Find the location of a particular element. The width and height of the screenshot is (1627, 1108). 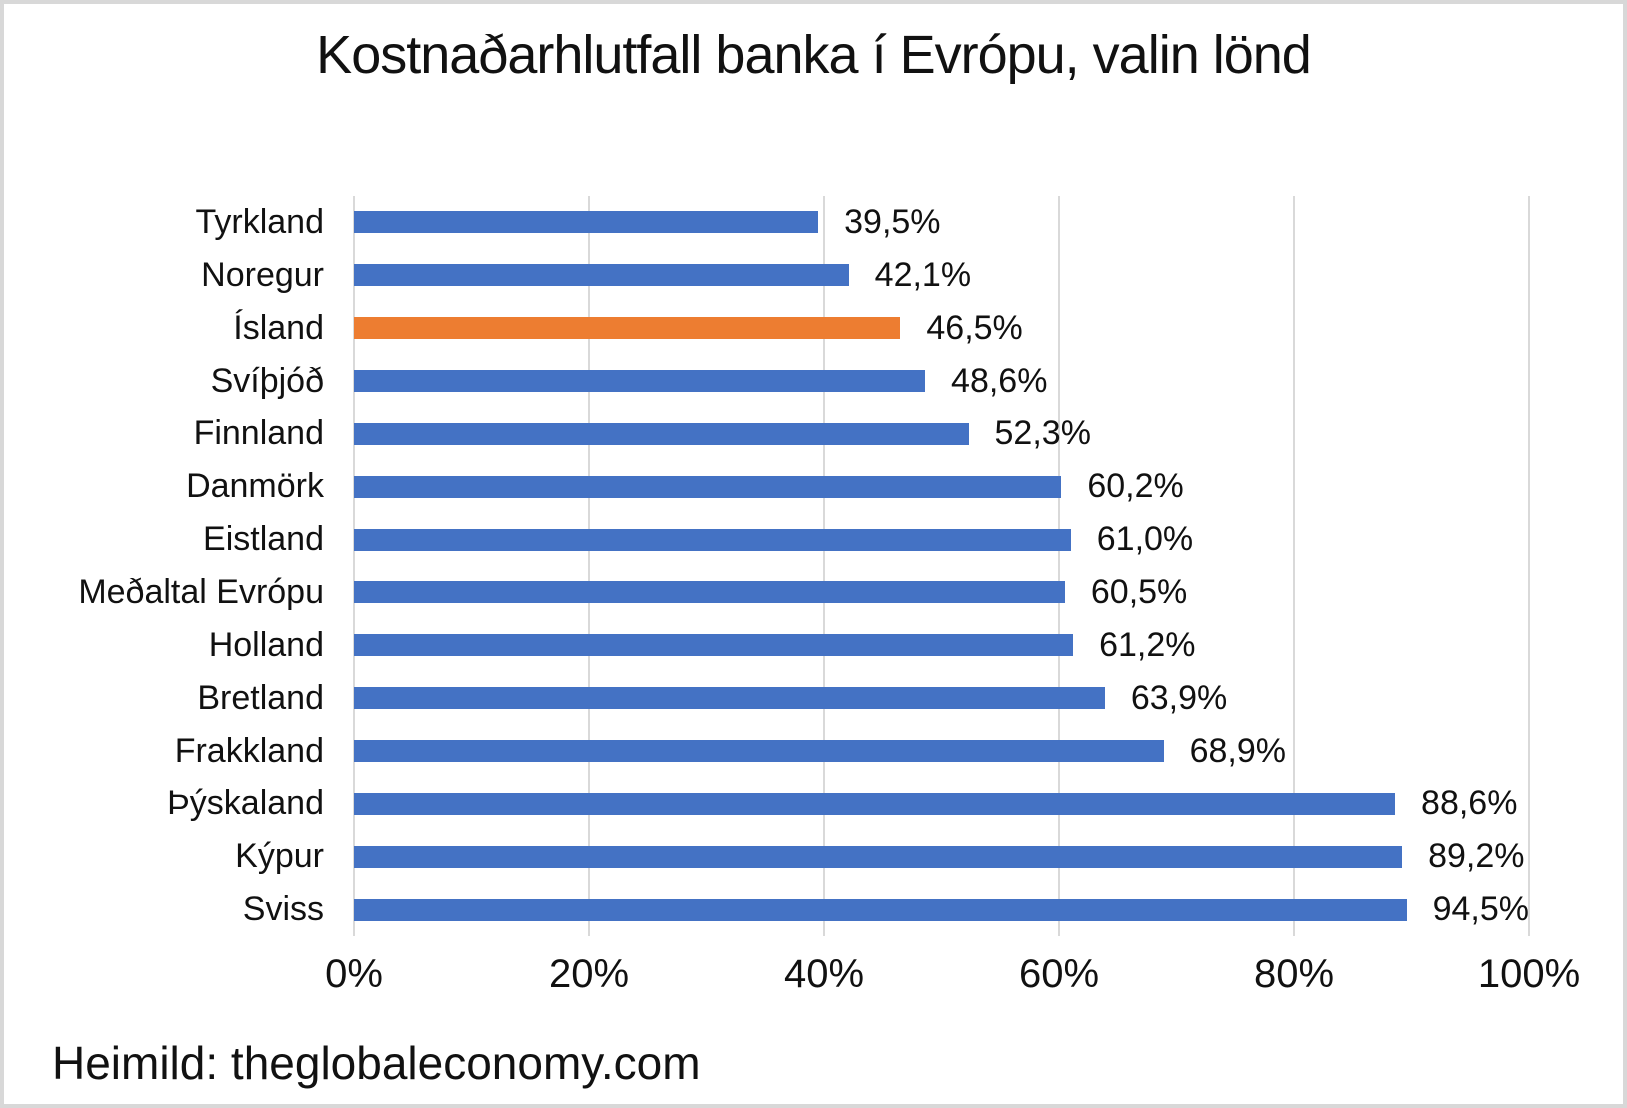

bar-row: 60,5% is located at coordinates (941, 592).